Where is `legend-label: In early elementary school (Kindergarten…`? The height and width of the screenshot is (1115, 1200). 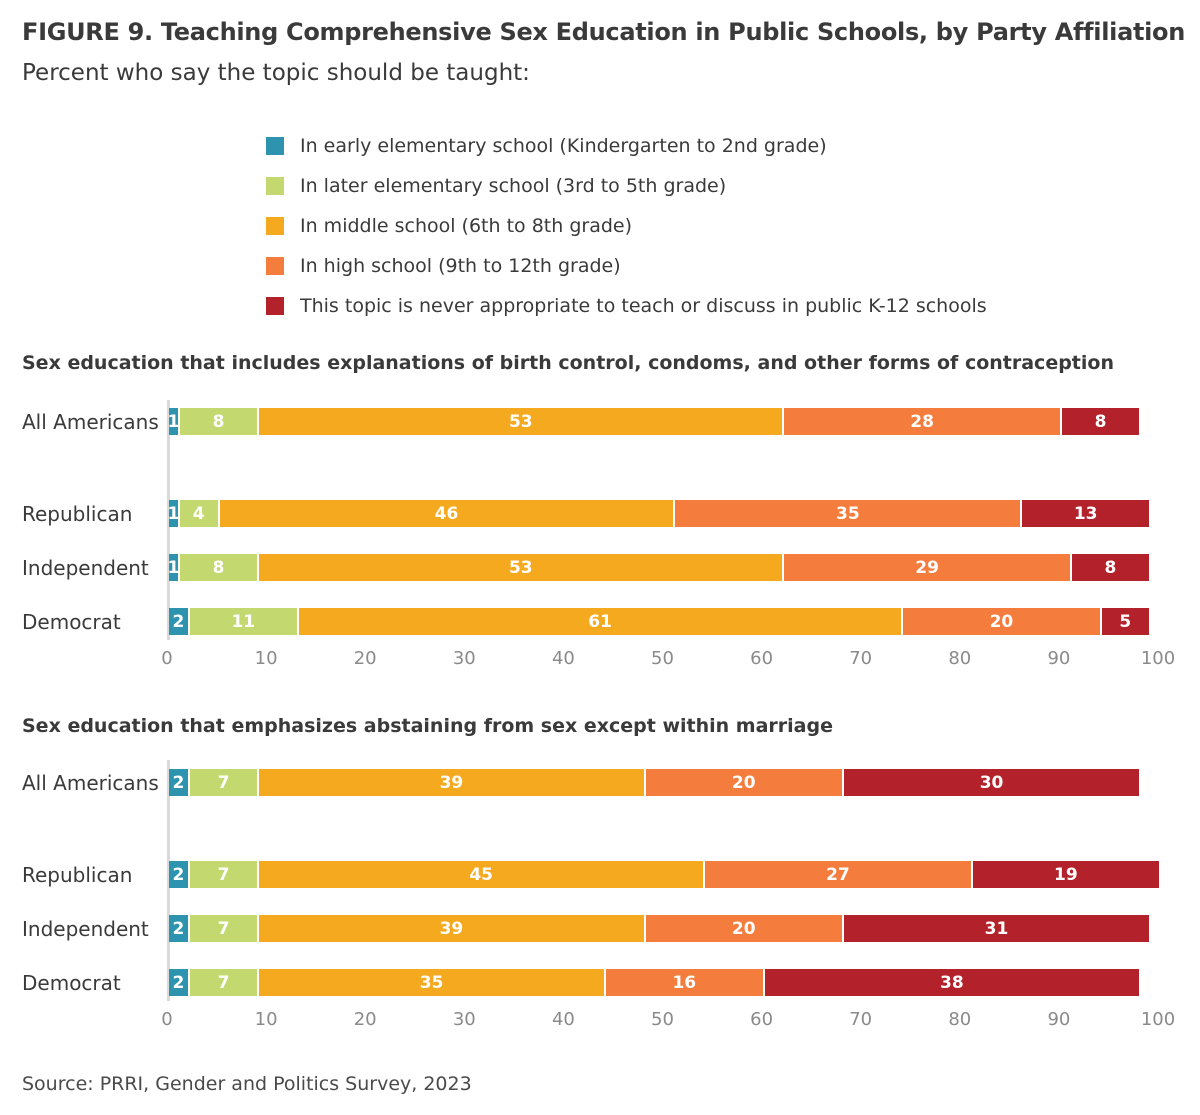 legend-label: In early elementary school (Kindergarten… is located at coordinates (563, 146).